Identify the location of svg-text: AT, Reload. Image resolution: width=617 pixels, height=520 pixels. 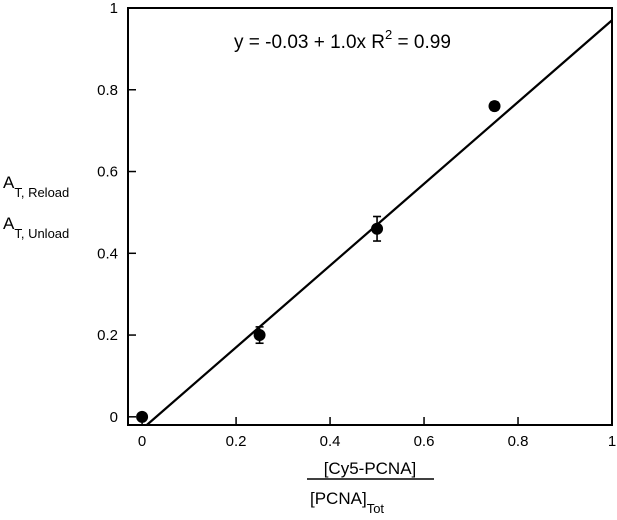
(36, 186).